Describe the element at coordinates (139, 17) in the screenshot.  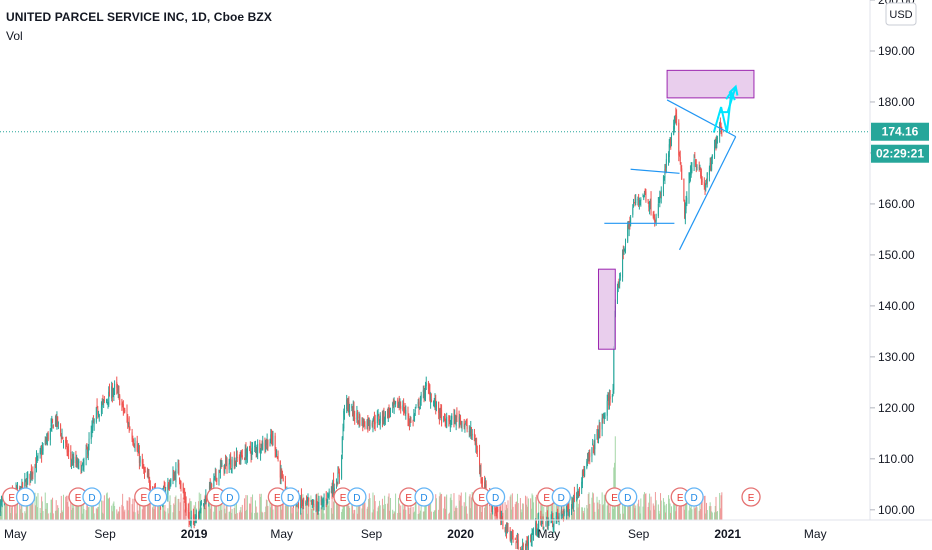
I see `symbol-title: UNITED PARCEL SERVICE INC, 1D, Cboe BZX` at that location.